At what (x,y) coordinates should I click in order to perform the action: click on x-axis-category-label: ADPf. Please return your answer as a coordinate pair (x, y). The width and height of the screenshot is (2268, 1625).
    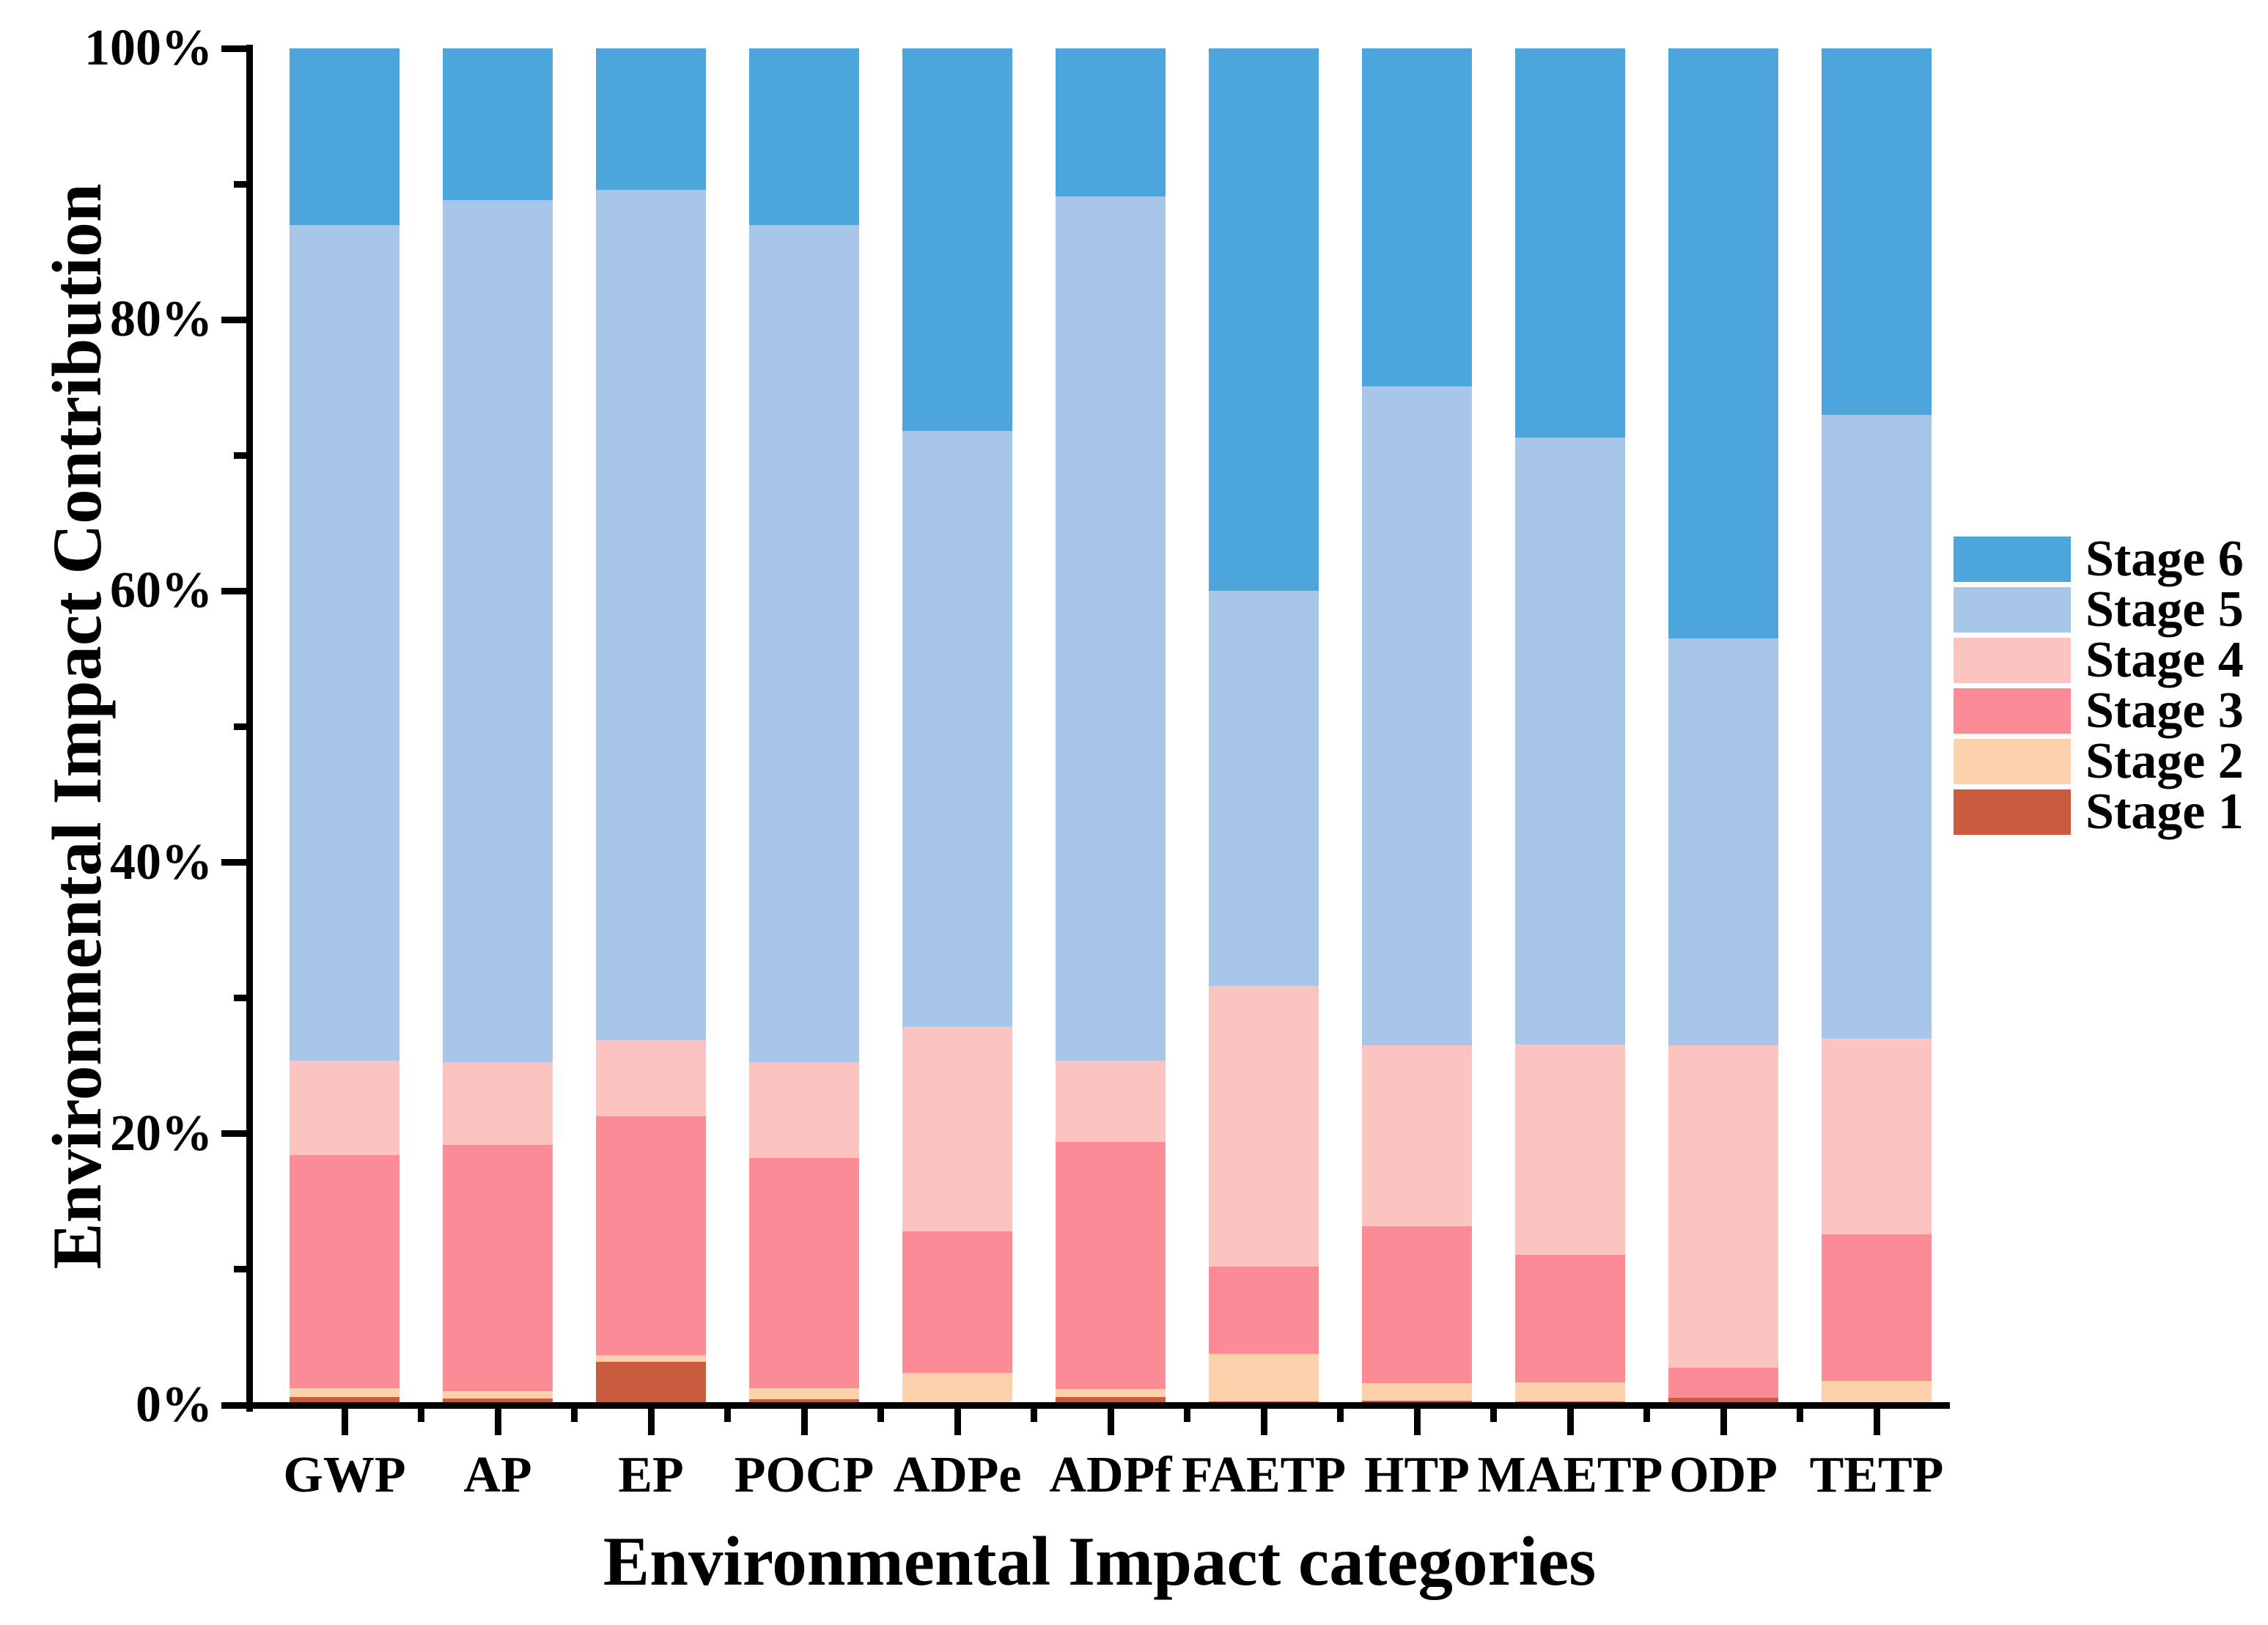
    Looking at the image, I should click on (1110, 1475).